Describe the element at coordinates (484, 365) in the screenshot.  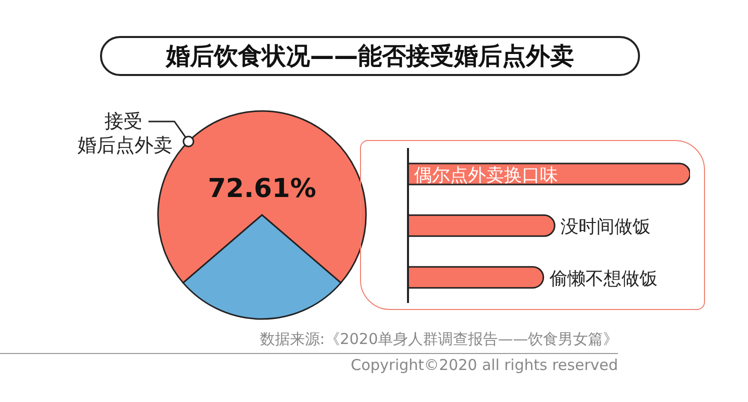
I see `text: Copyright©2020 all rights reserved` at that location.